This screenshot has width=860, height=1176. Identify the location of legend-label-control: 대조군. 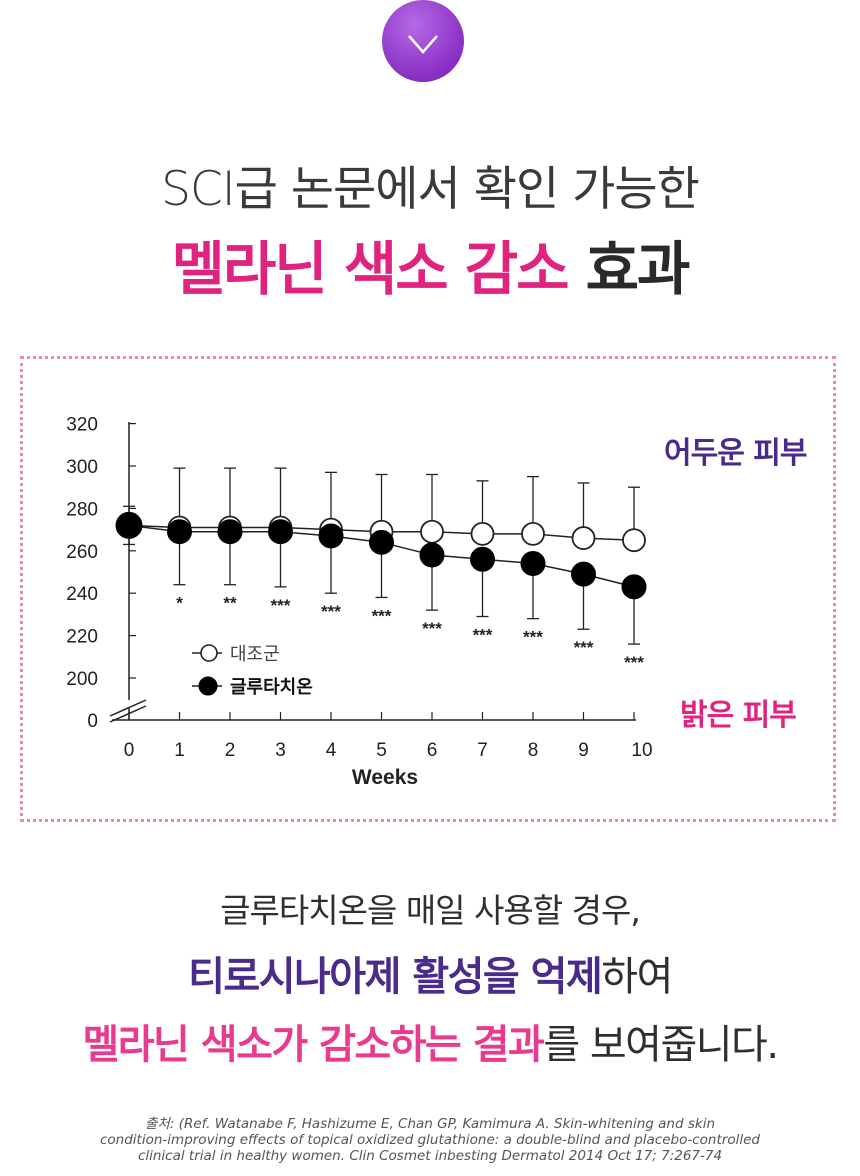
(255, 654).